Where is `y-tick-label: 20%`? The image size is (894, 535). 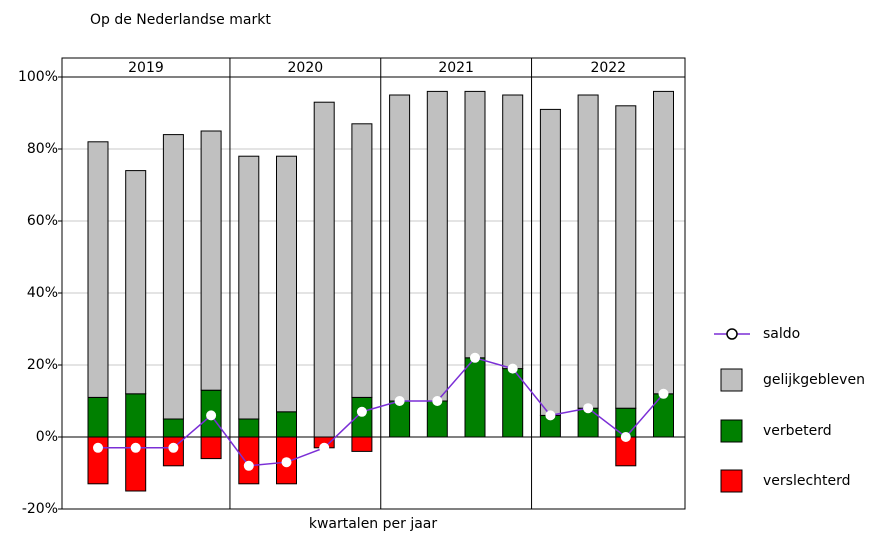 y-tick-label: 20% is located at coordinates (42, 365).